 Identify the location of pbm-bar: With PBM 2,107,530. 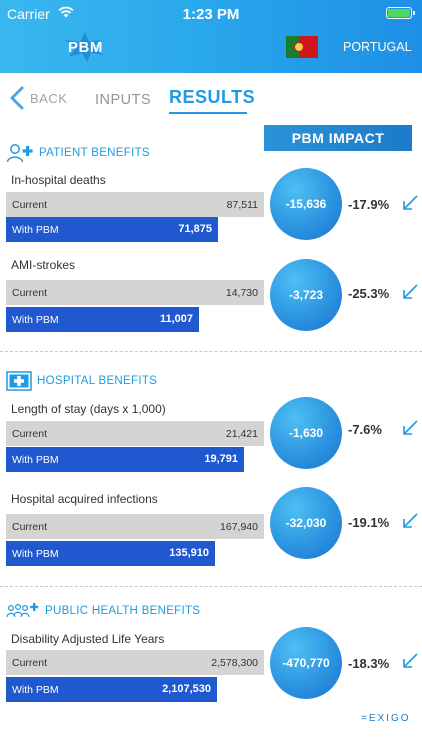
(111, 689).